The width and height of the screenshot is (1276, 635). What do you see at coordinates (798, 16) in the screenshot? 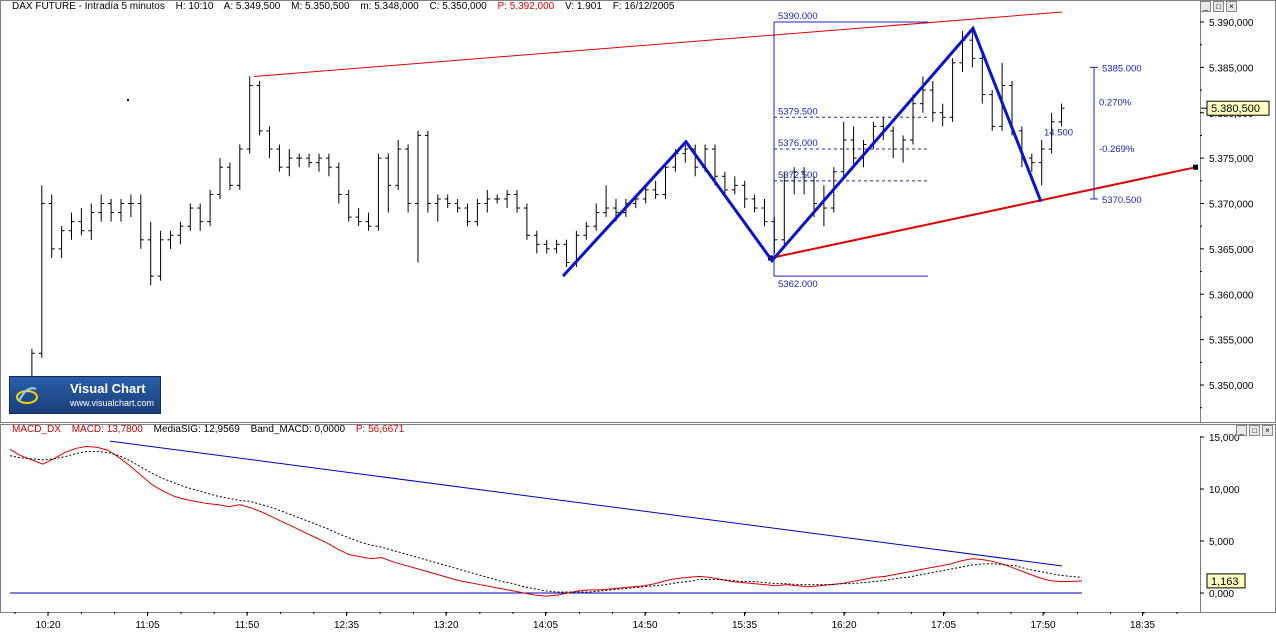
I see `fib-level-label: 5390.000` at bounding box center [798, 16].